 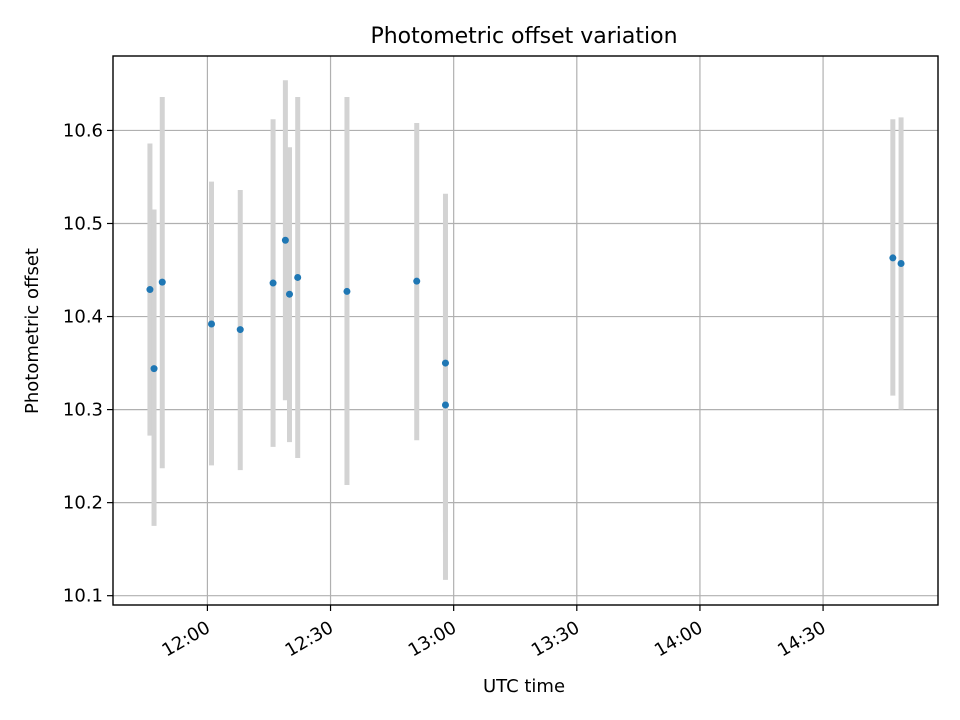 I want to click on chart-title: Photometric offset variation, so click(x=523, y=36).